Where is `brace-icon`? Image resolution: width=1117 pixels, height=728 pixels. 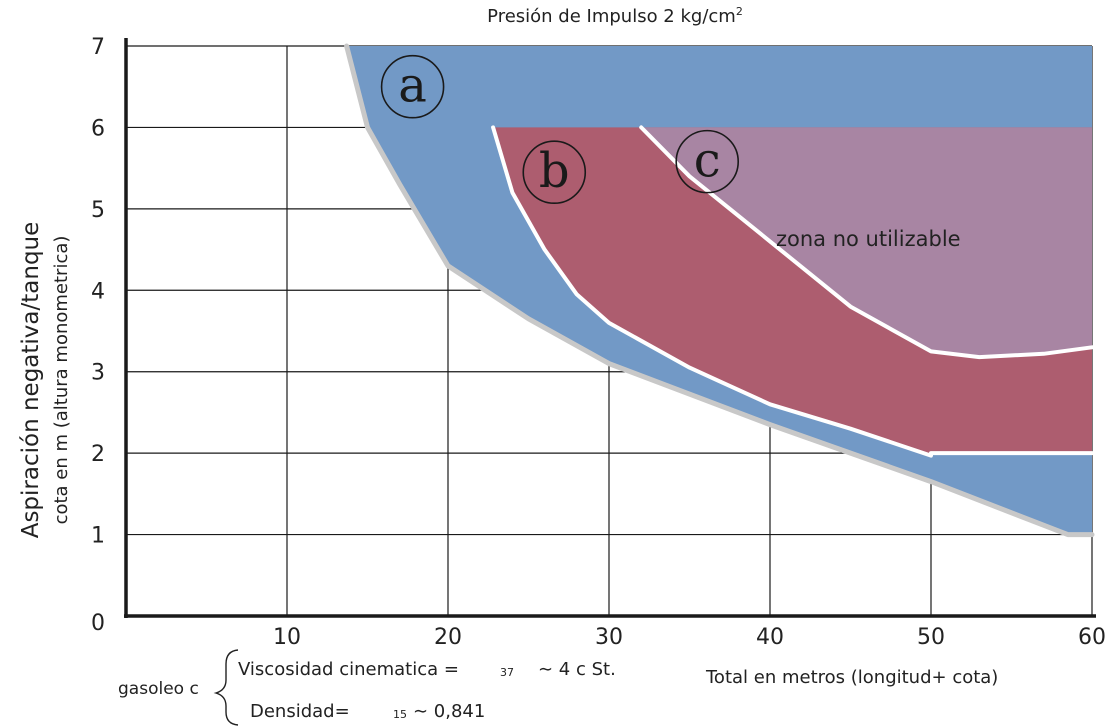 brace-icon is located at coordinates (226, 687).